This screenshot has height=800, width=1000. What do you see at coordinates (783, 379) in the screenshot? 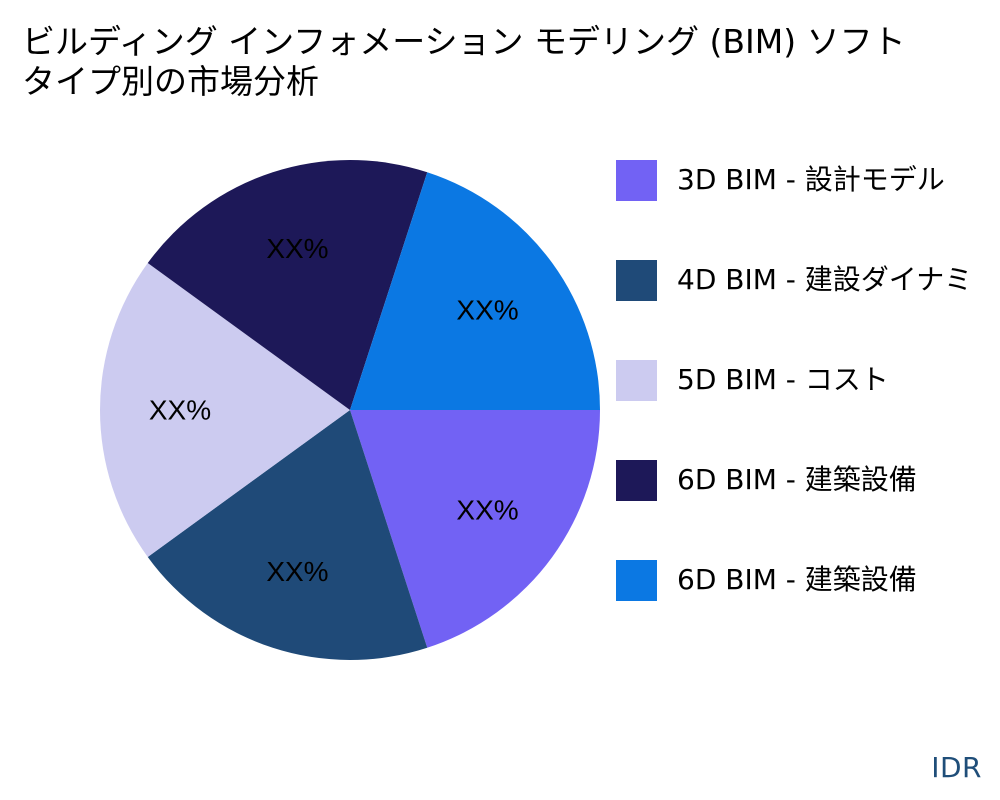
I see `legend-label: 5D BIM - コスト` at bounding box center [783, 379].